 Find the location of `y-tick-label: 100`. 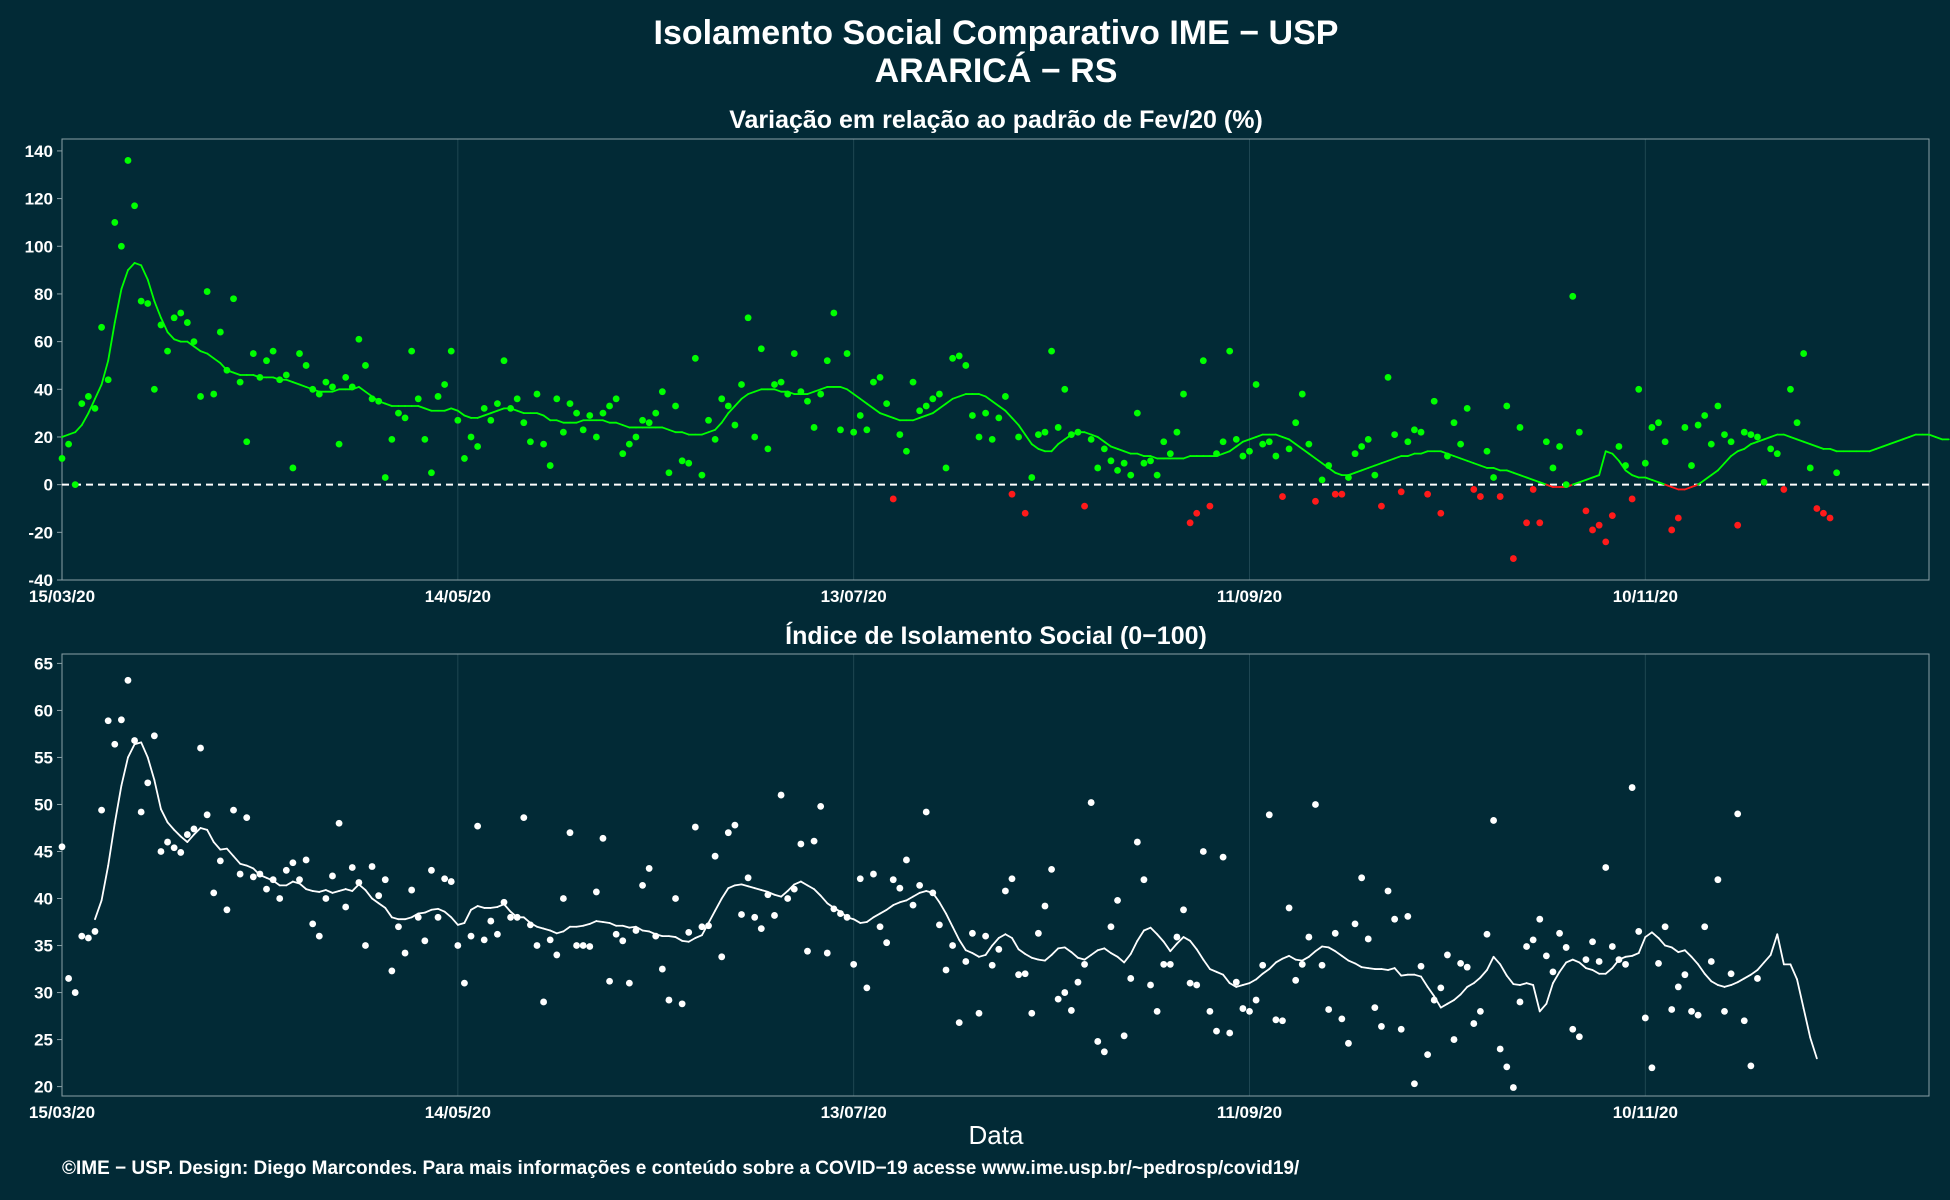

y-tick-label: 100 is located at coordinates (39, 246).